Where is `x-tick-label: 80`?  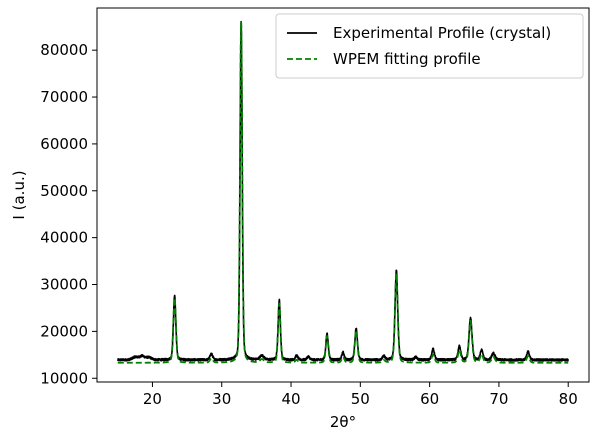 x-tick-label: 80 is located at coordinates (568, 399).